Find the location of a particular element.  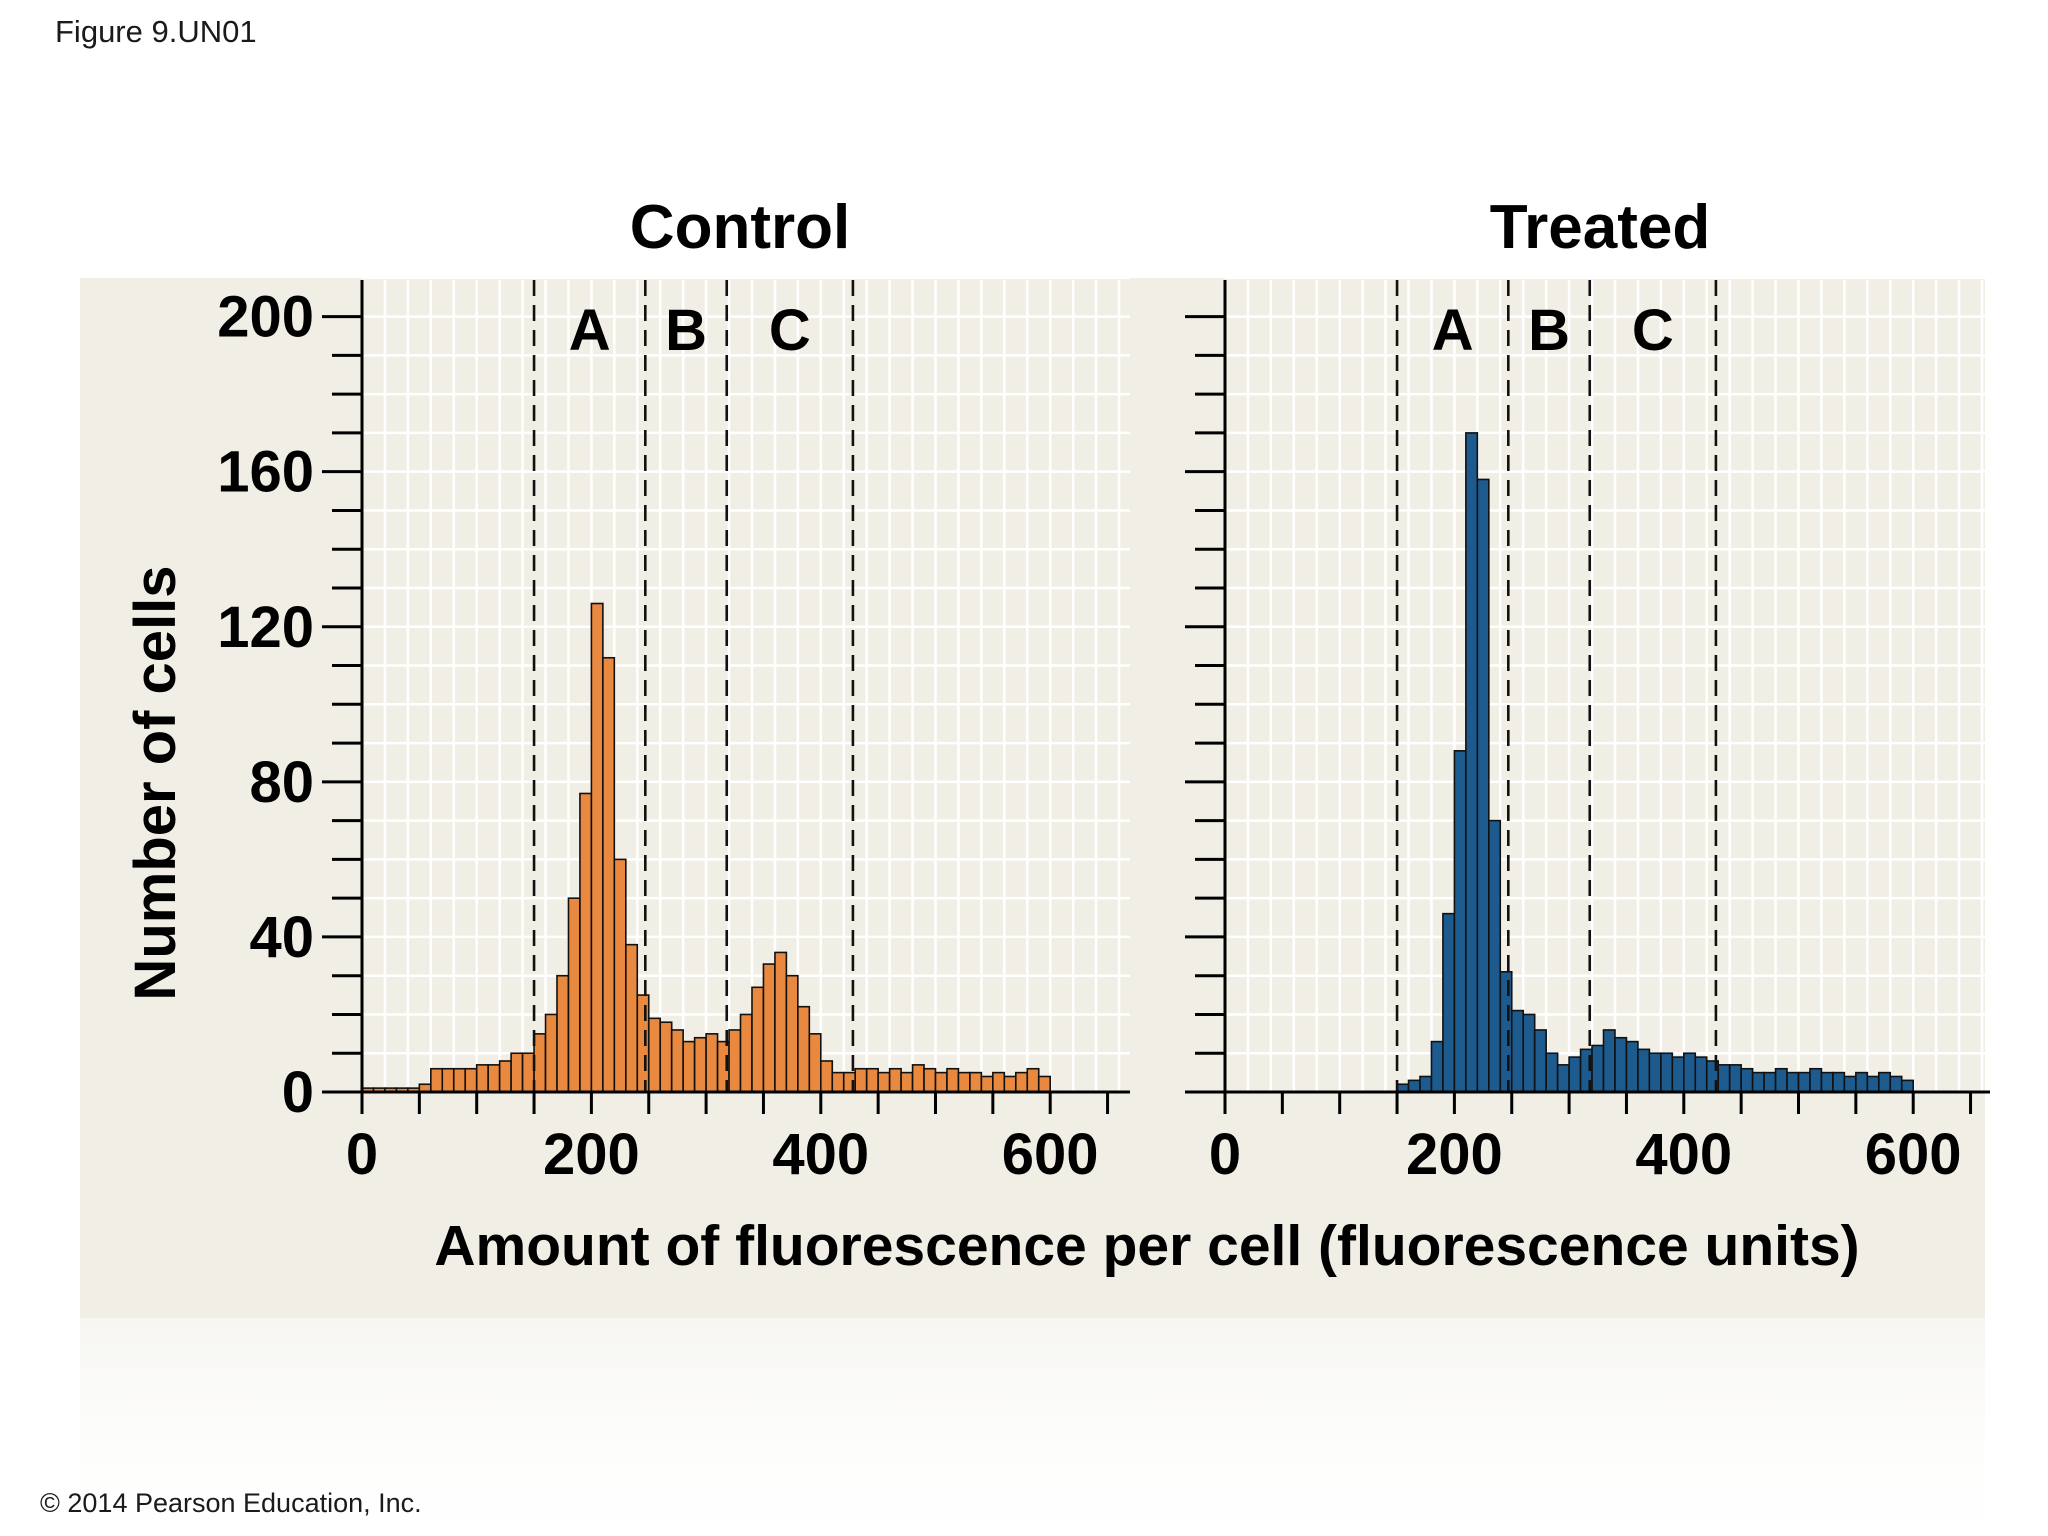

y-axis-label: Number of cells is located at coordinates (155, 782).